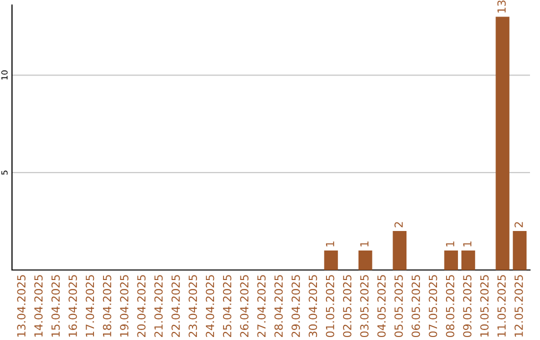  Describe the element at coordinates (4, 172) in the screenshot. I see `y-tick-label: 5` at that location.